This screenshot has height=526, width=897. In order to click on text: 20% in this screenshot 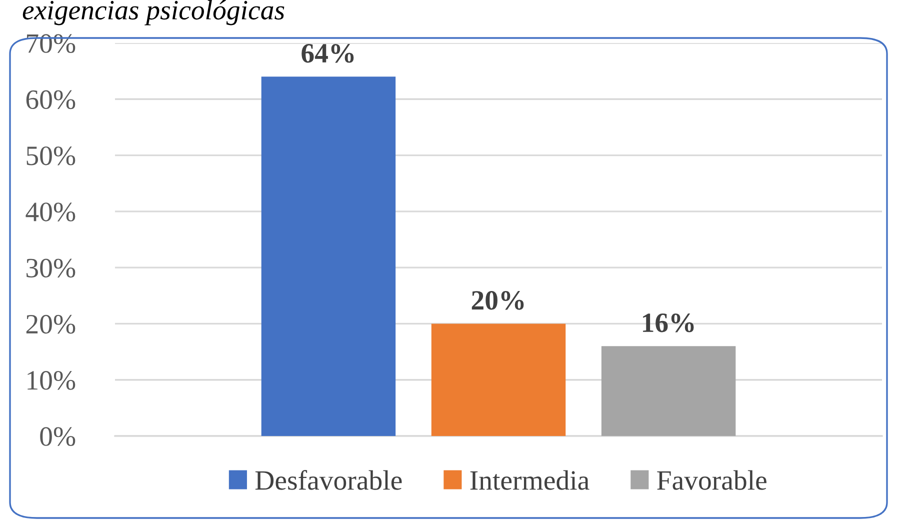, I will do `click(498, 300)`.